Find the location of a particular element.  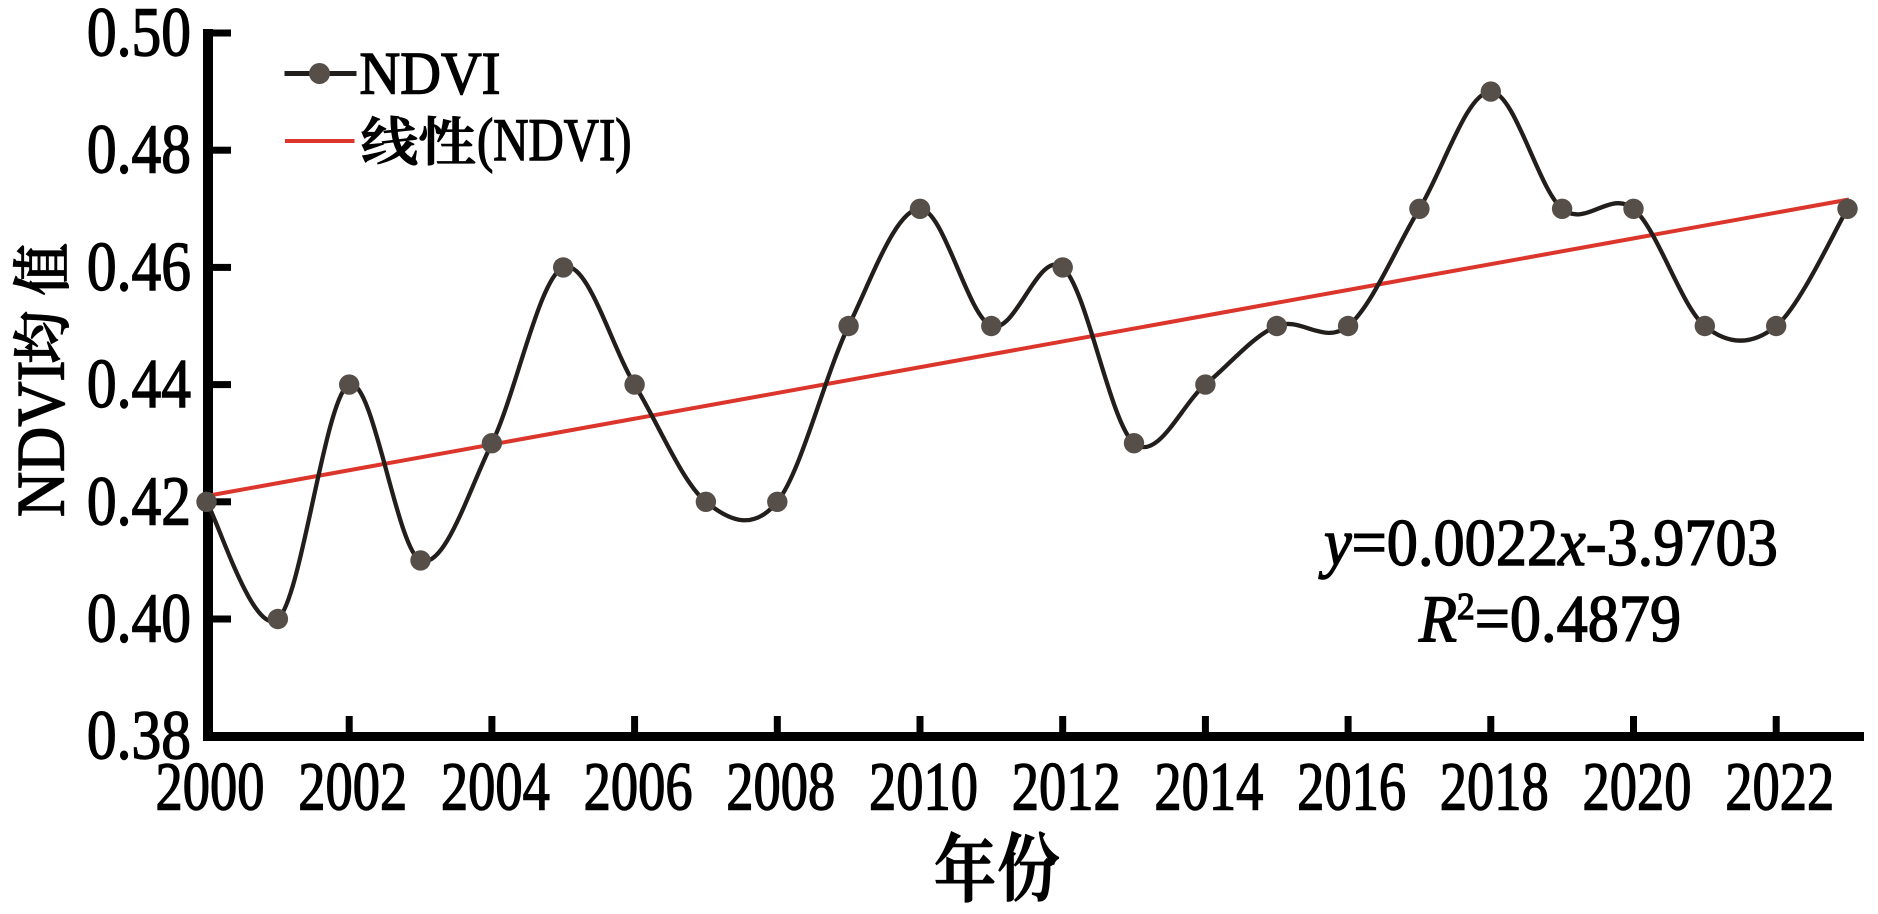

svg-text: 2002 is located at coordinates (352, 787).